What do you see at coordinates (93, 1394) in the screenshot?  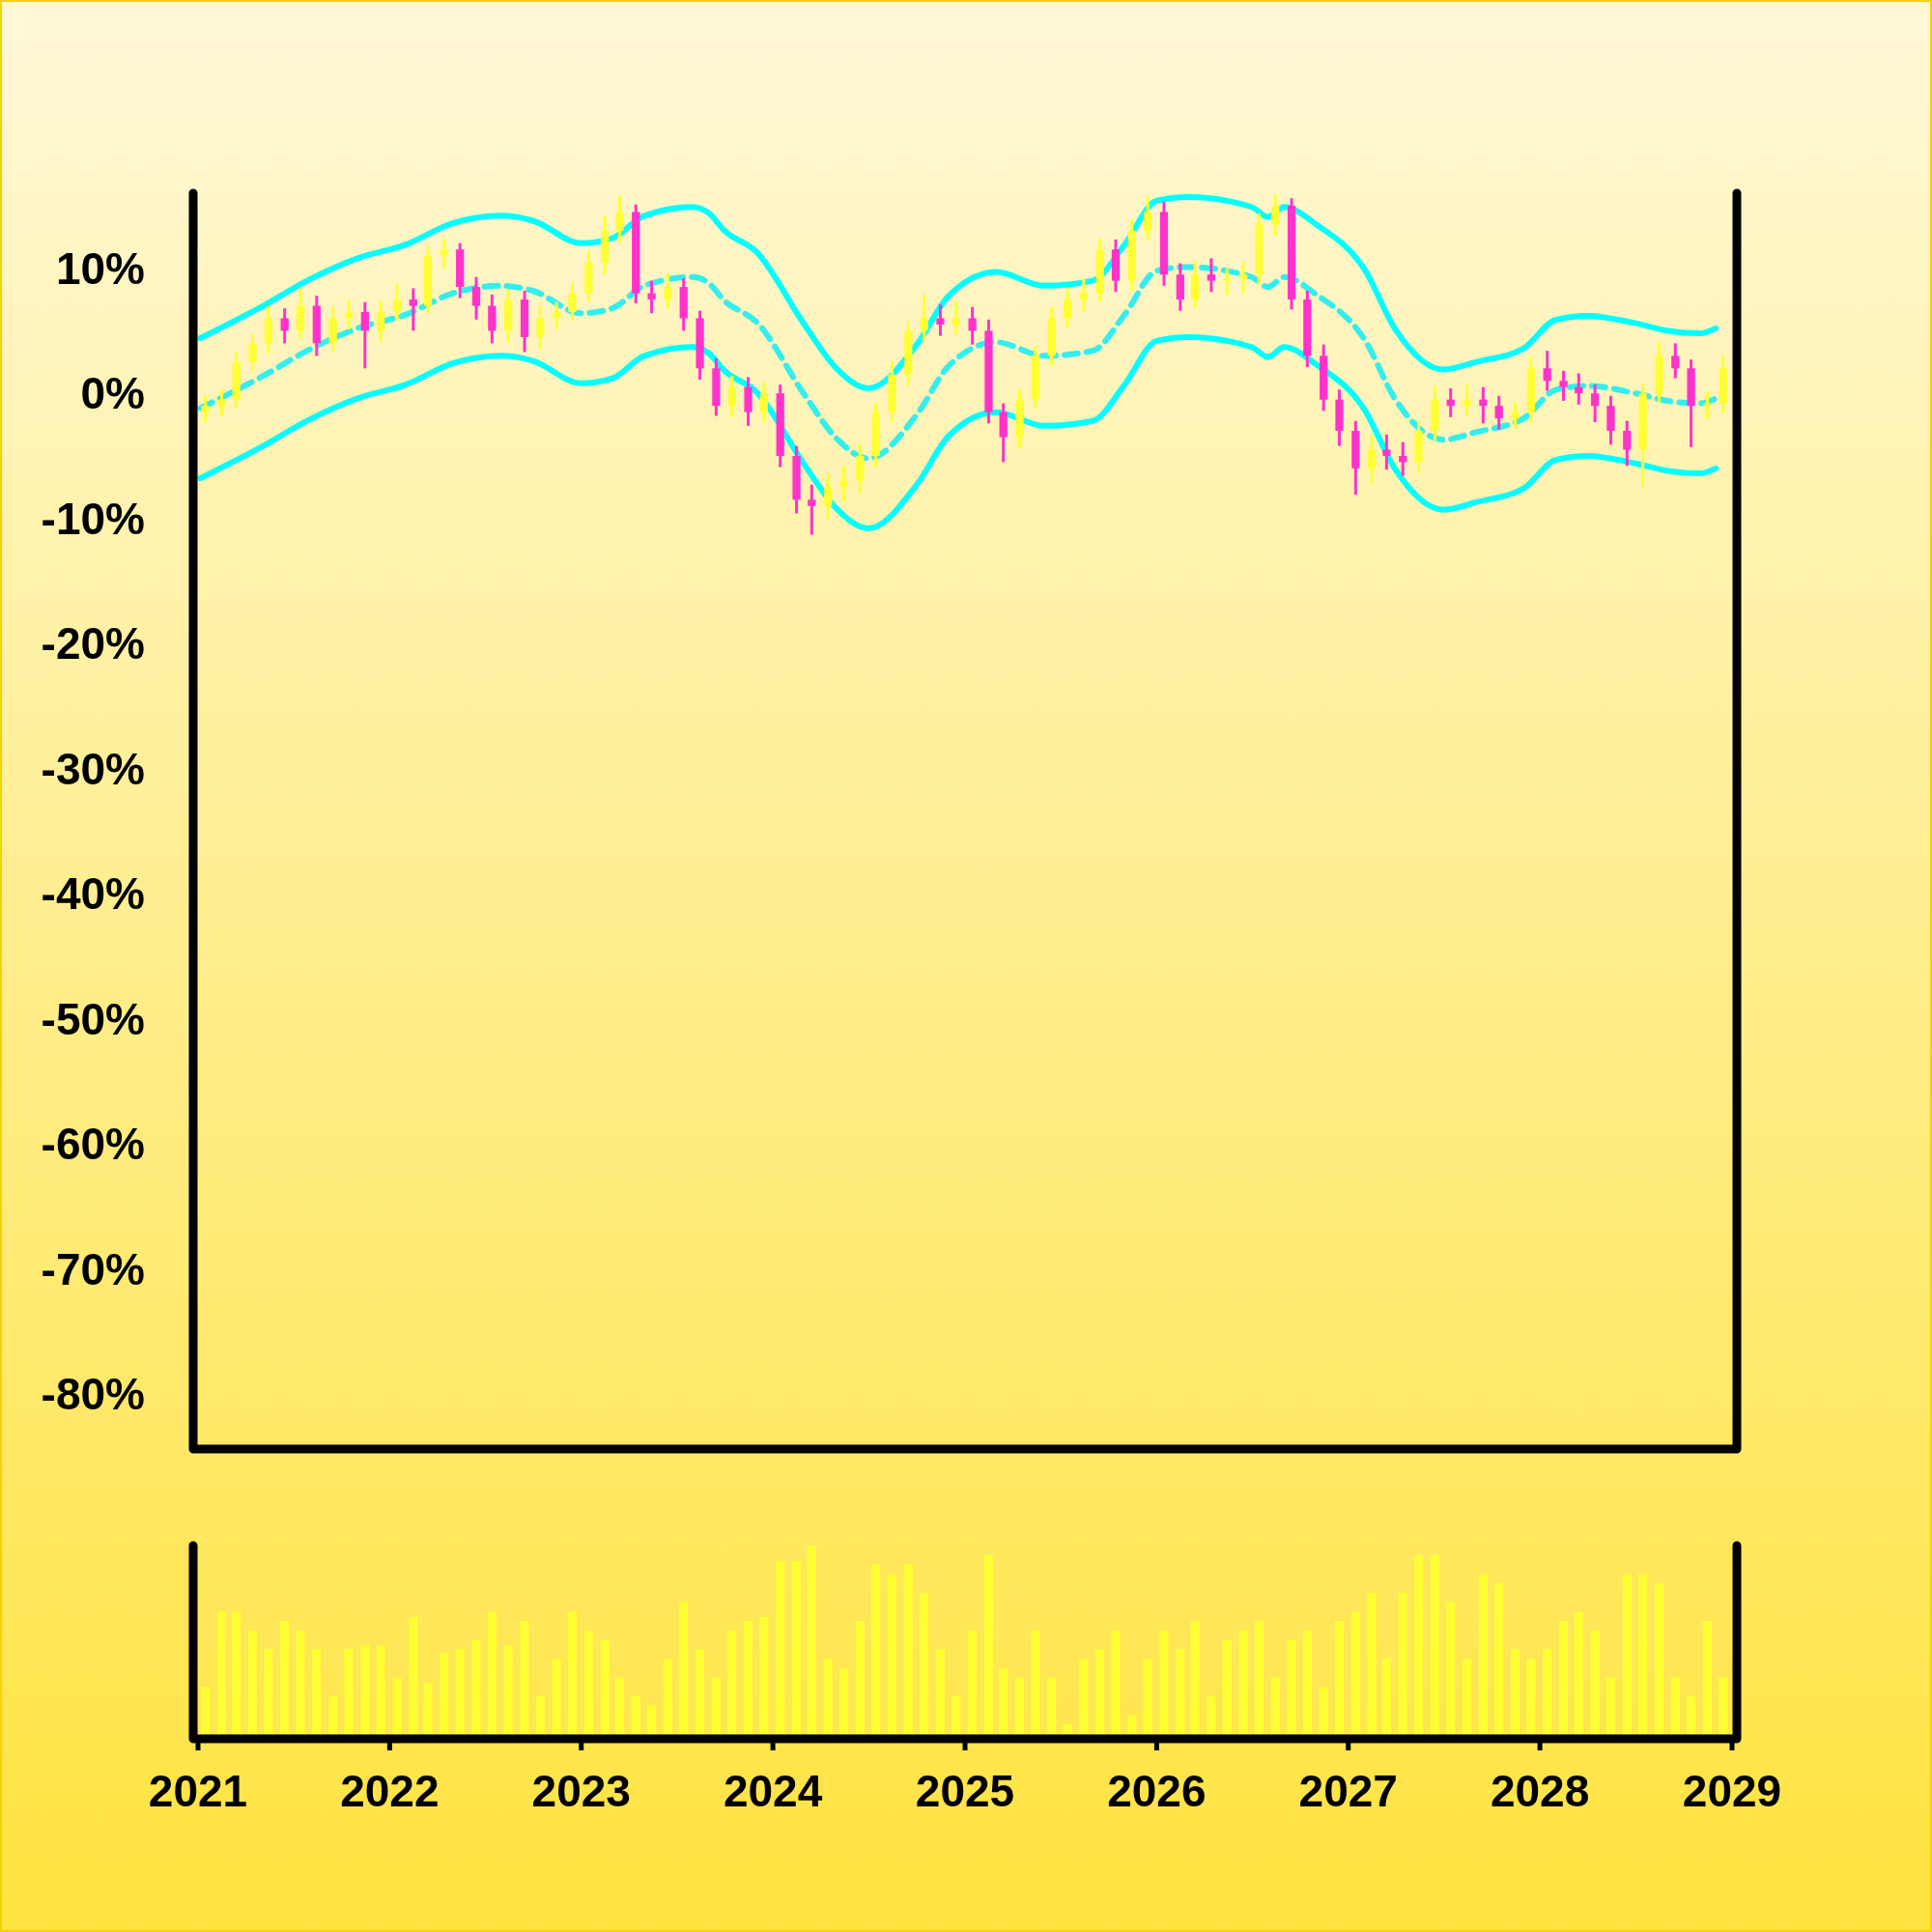 I see `y-tick-label: -80%` at bounding box center [93, 1394].